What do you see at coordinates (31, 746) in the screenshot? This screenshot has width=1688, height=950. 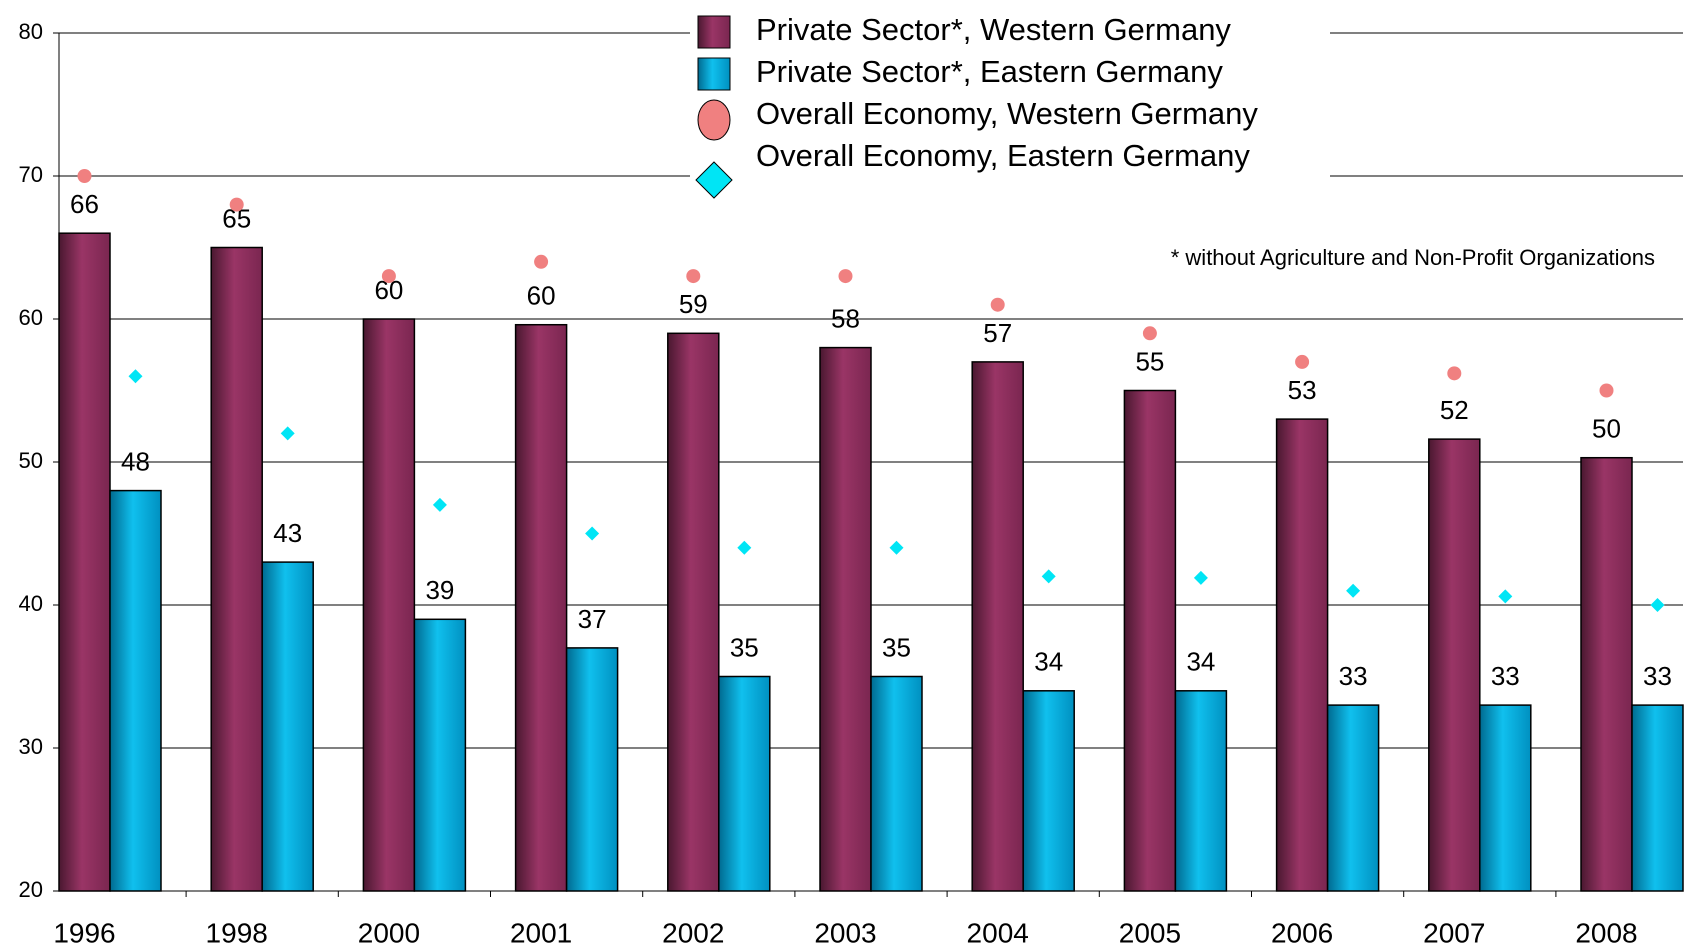 I see `y-tick-label: 30` at bounding box center [31, 746].